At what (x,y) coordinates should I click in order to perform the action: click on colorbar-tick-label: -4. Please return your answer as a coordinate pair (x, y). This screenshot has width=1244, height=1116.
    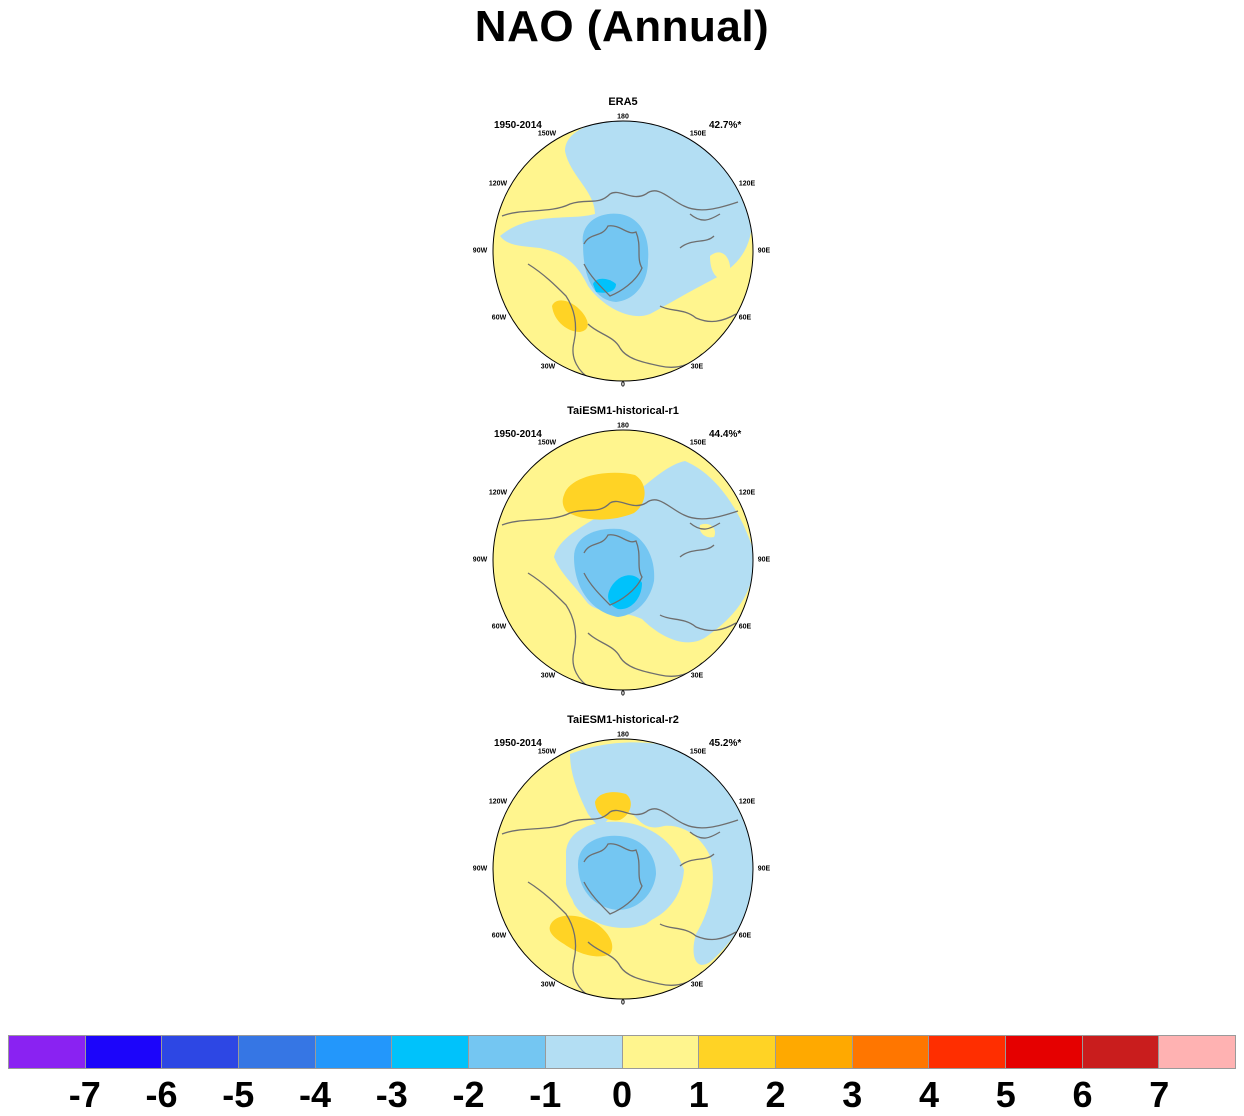
    Looking at the image, I should click on (315, 1094).